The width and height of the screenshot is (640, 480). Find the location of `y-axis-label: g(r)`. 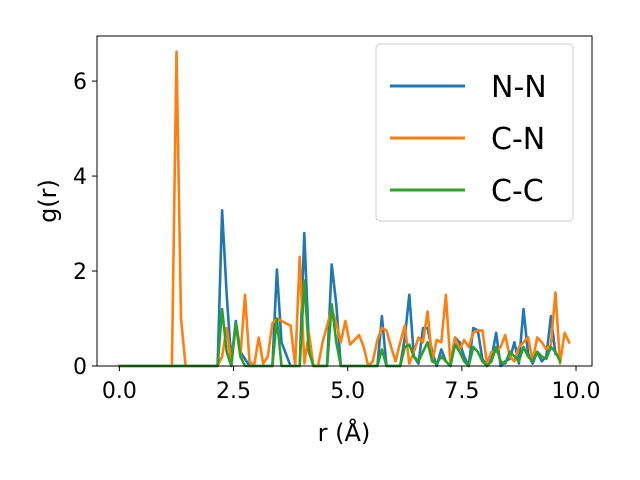

y-axis-label: g(r) is located at coordinates (48, 201).